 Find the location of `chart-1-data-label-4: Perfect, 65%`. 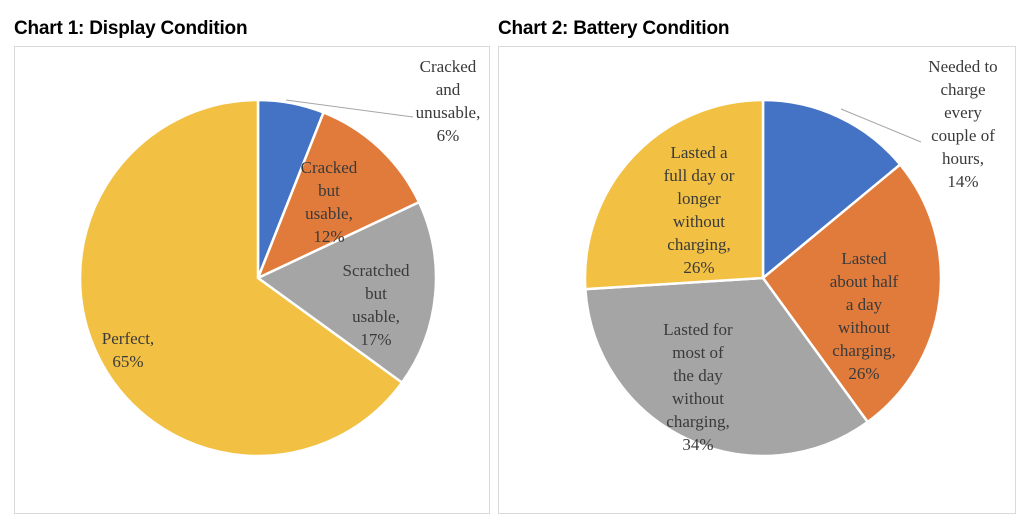

chart-1-data-label-4: Perfect, 65% is located at coordinates (128, 350).